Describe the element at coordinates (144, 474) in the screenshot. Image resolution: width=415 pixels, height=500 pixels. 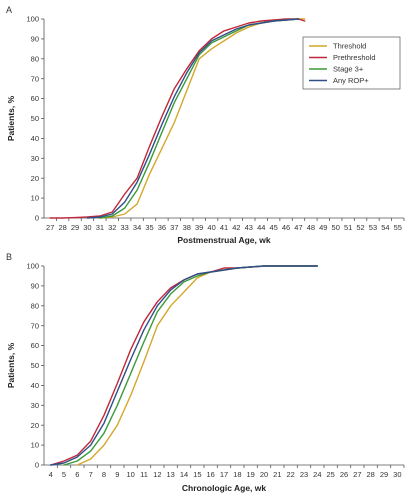
I see `x-tick-label: 11` at that location.